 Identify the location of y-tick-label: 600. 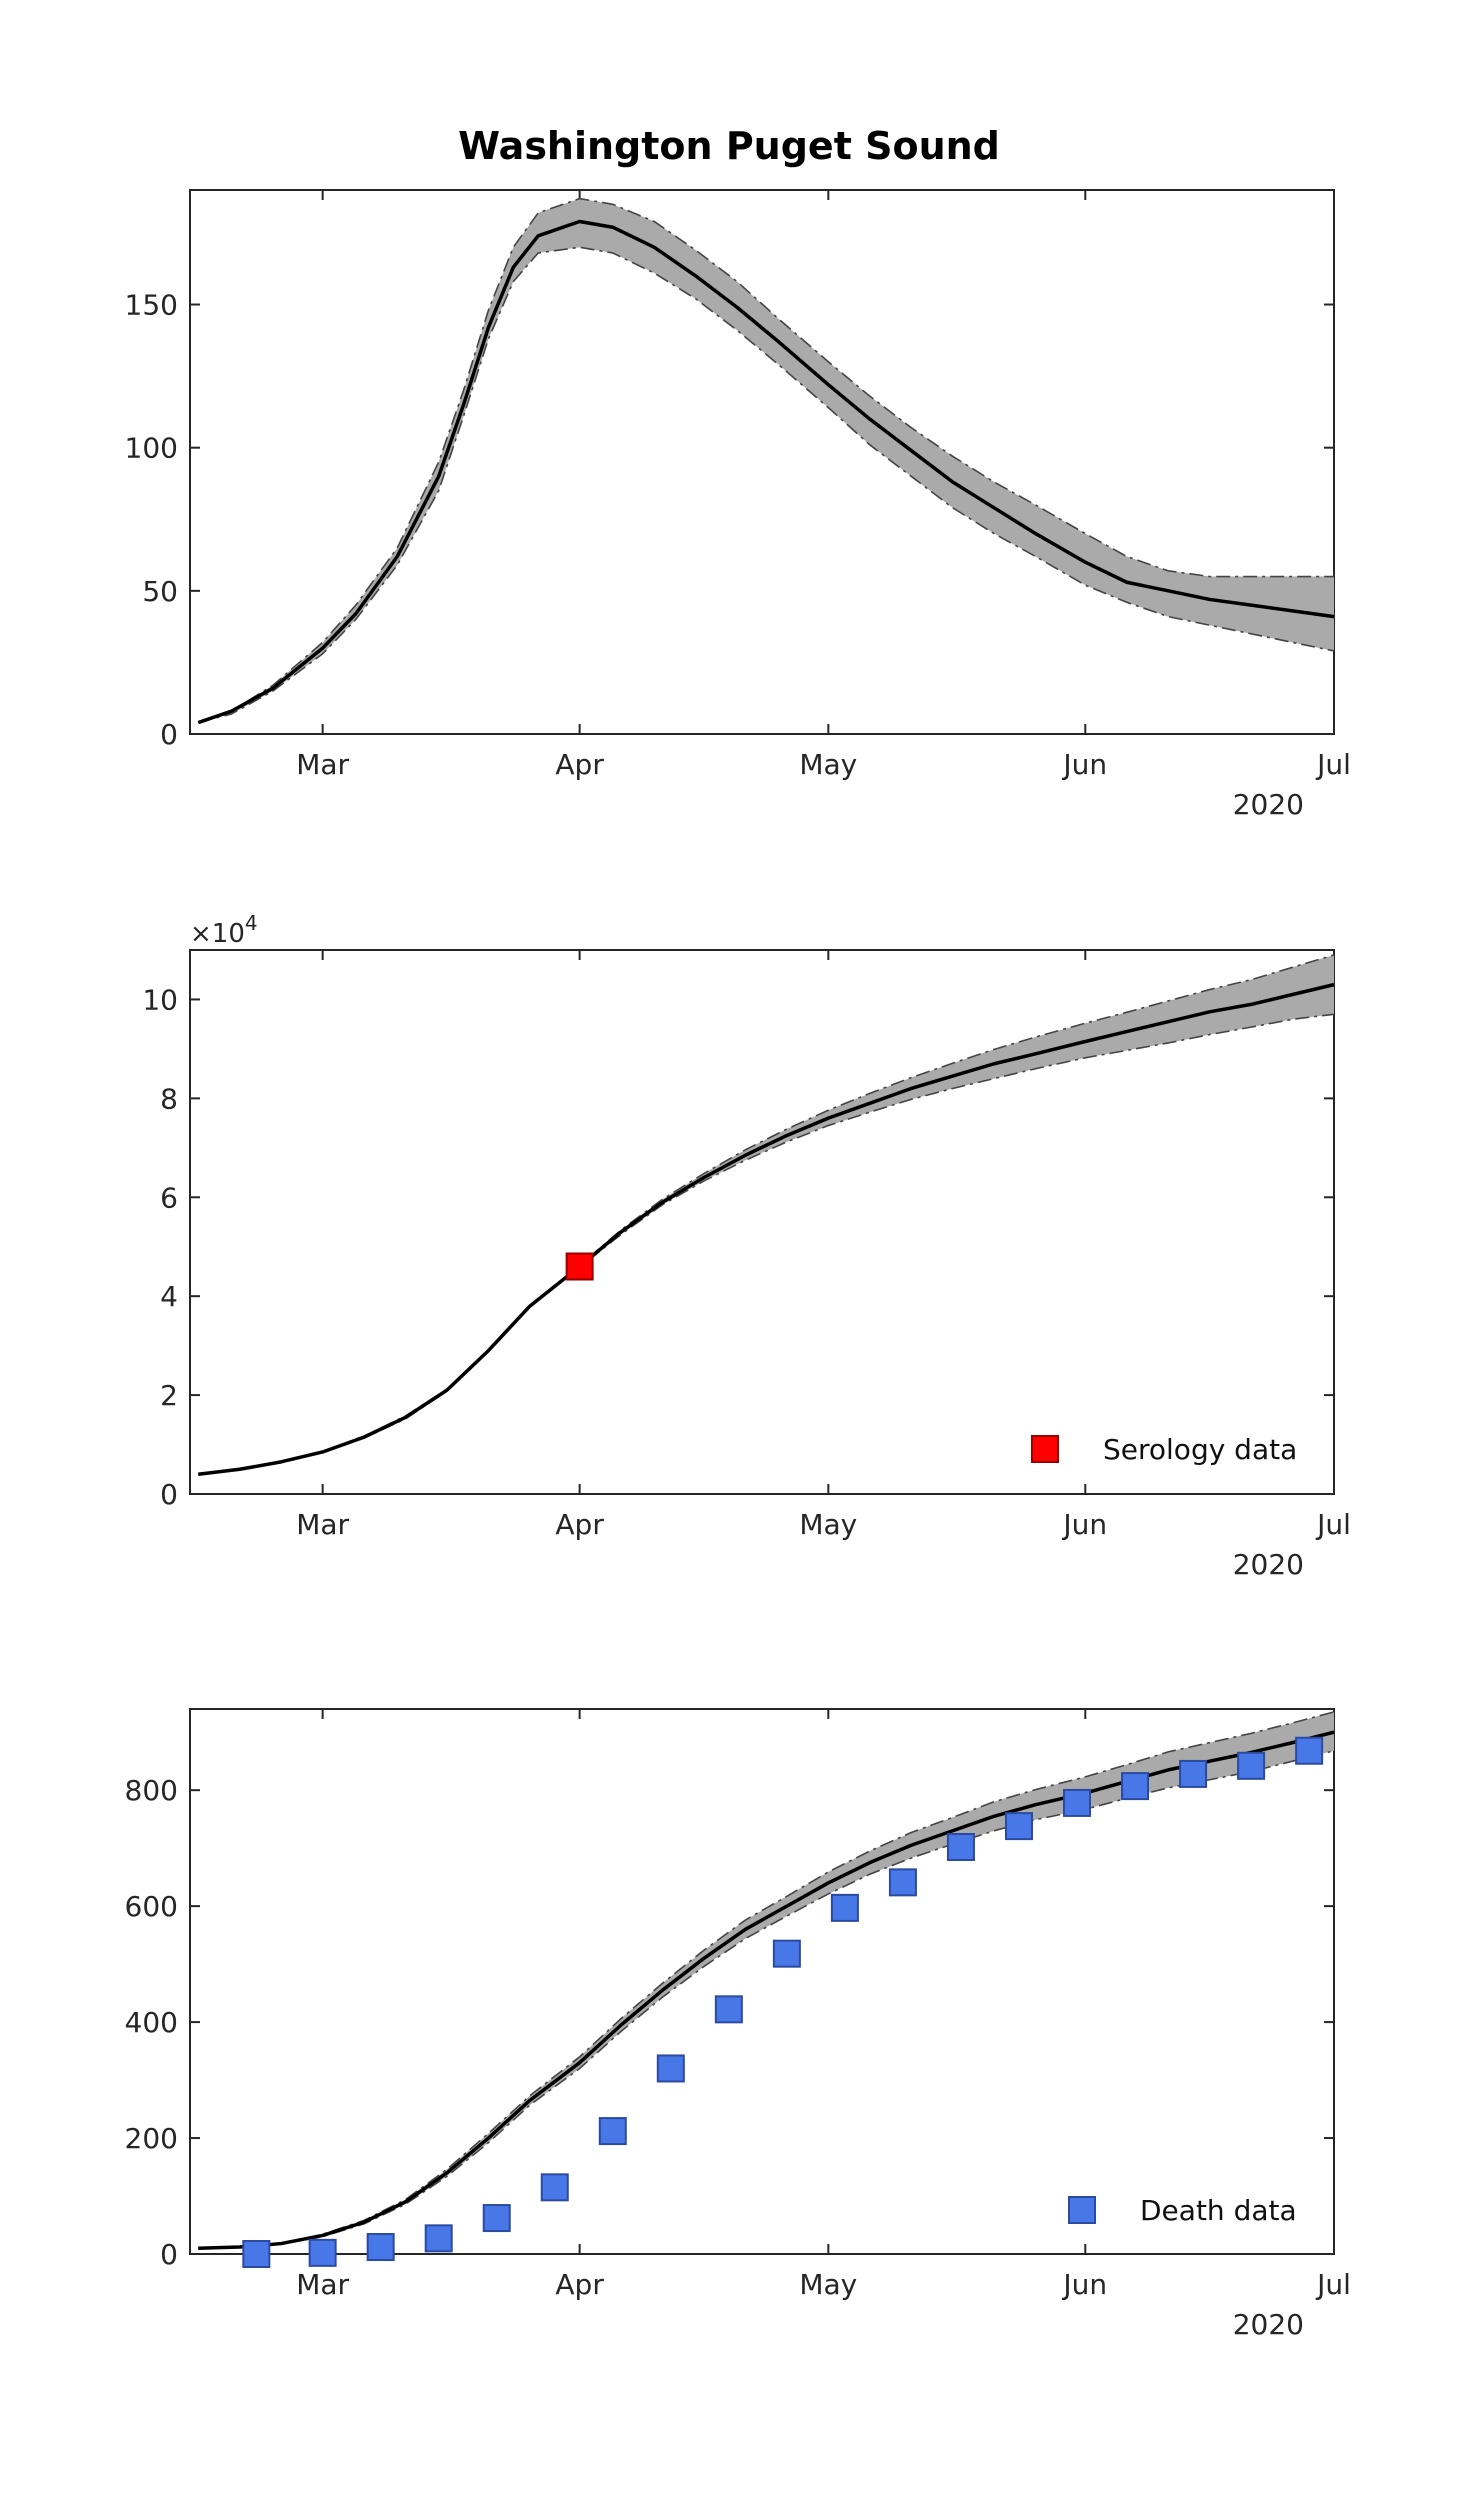
(151, 1906).